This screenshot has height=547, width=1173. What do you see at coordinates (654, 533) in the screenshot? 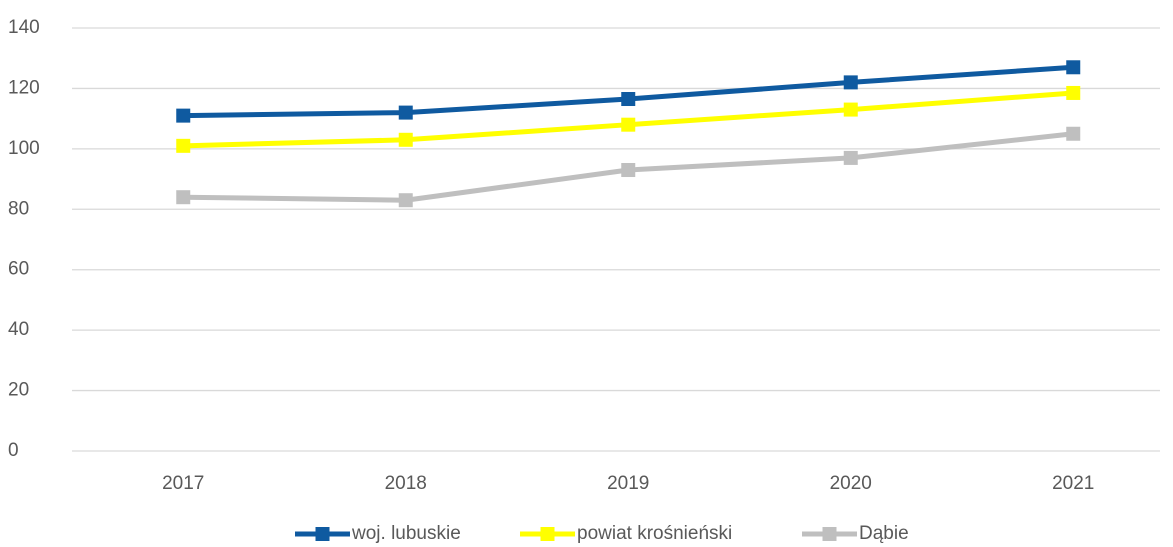
I see `legend-label: powiat krośnieński` at bounding box center [654, 533].